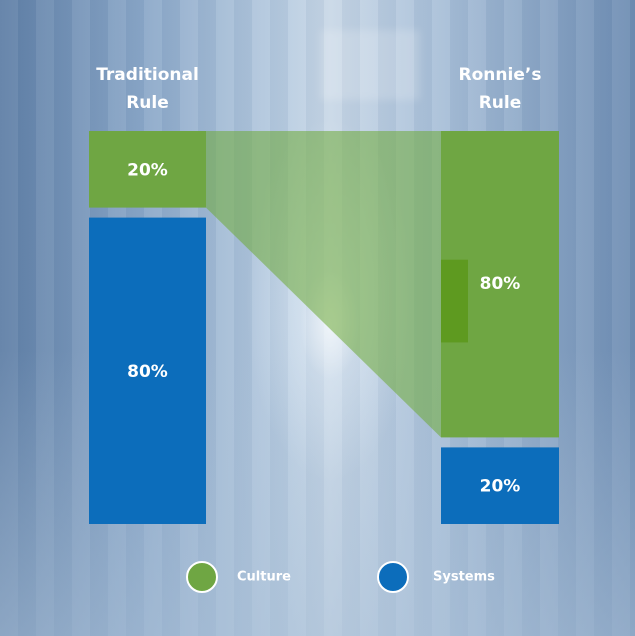 This screenshot has height=636, width=635. Describe the element at coordinates (500, 284) in the screenshot. I see `data-label-culture-ronnies: 80%` at that location.